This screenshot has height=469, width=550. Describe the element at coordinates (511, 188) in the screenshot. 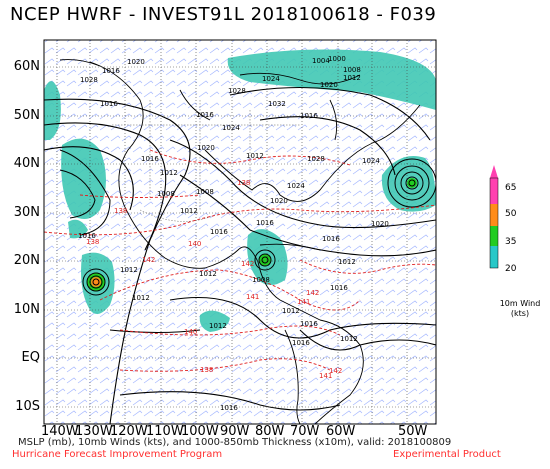

I see `legend-tick-65: 65` at that location.